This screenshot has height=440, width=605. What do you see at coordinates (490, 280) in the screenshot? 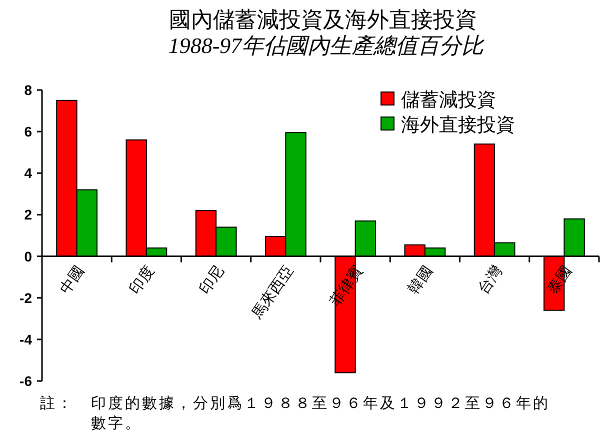
I see `x-tick-label: 台灣` at bounding box center [490, 280].